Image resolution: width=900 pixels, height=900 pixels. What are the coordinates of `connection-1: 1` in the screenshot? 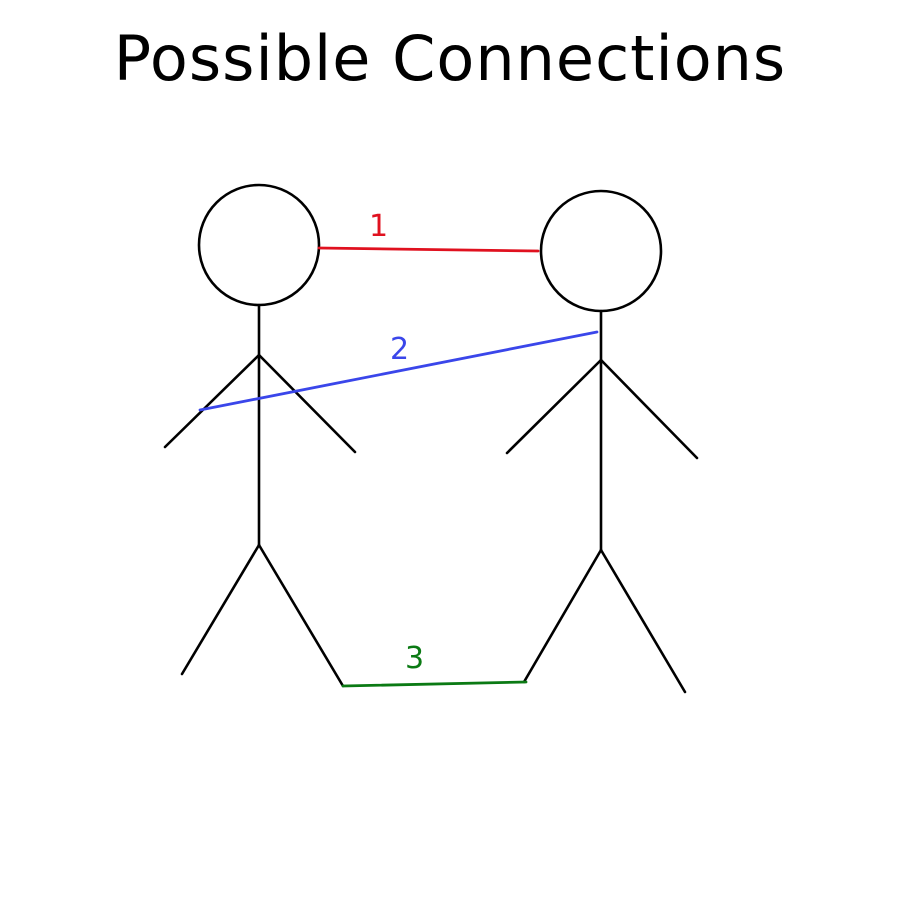 It's located at (428, 231).